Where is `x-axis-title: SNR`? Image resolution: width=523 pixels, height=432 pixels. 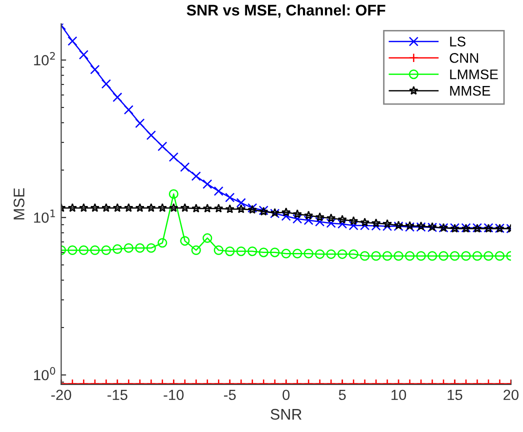 x-axis-title: SNR is located at coordinates (286, 414).